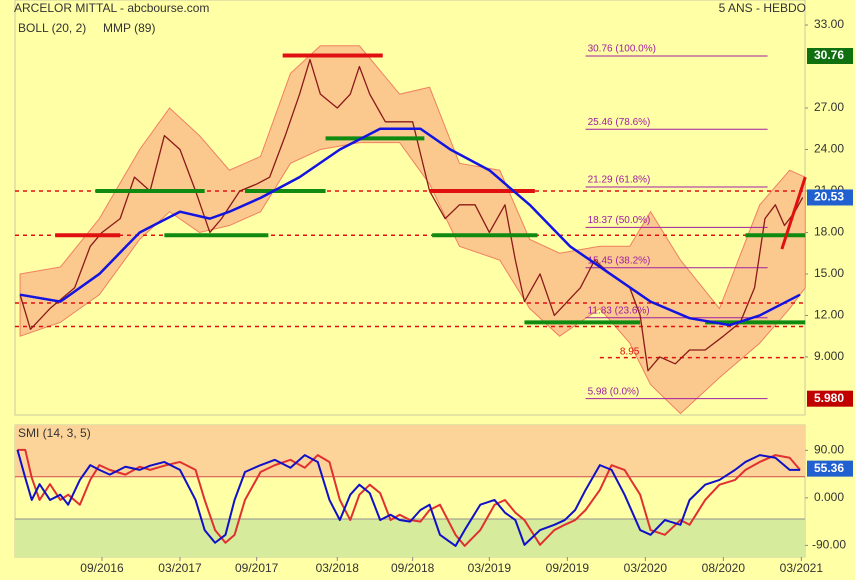  I want to click on fib-label: 15.45 (38.2%), so click(619, 260).